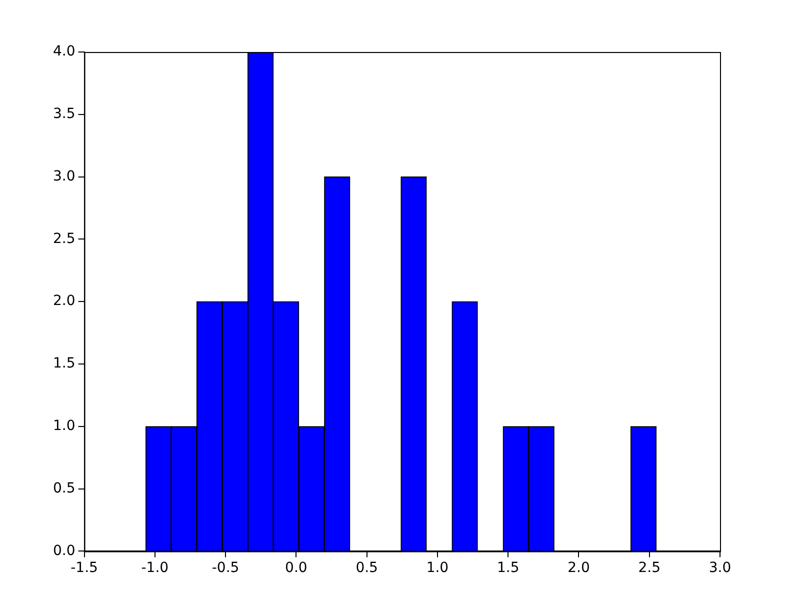 Image resolution: width=800 pixels, height=600 pixels. I want to click on y-tick-label: 2.5, so click(64, 238).